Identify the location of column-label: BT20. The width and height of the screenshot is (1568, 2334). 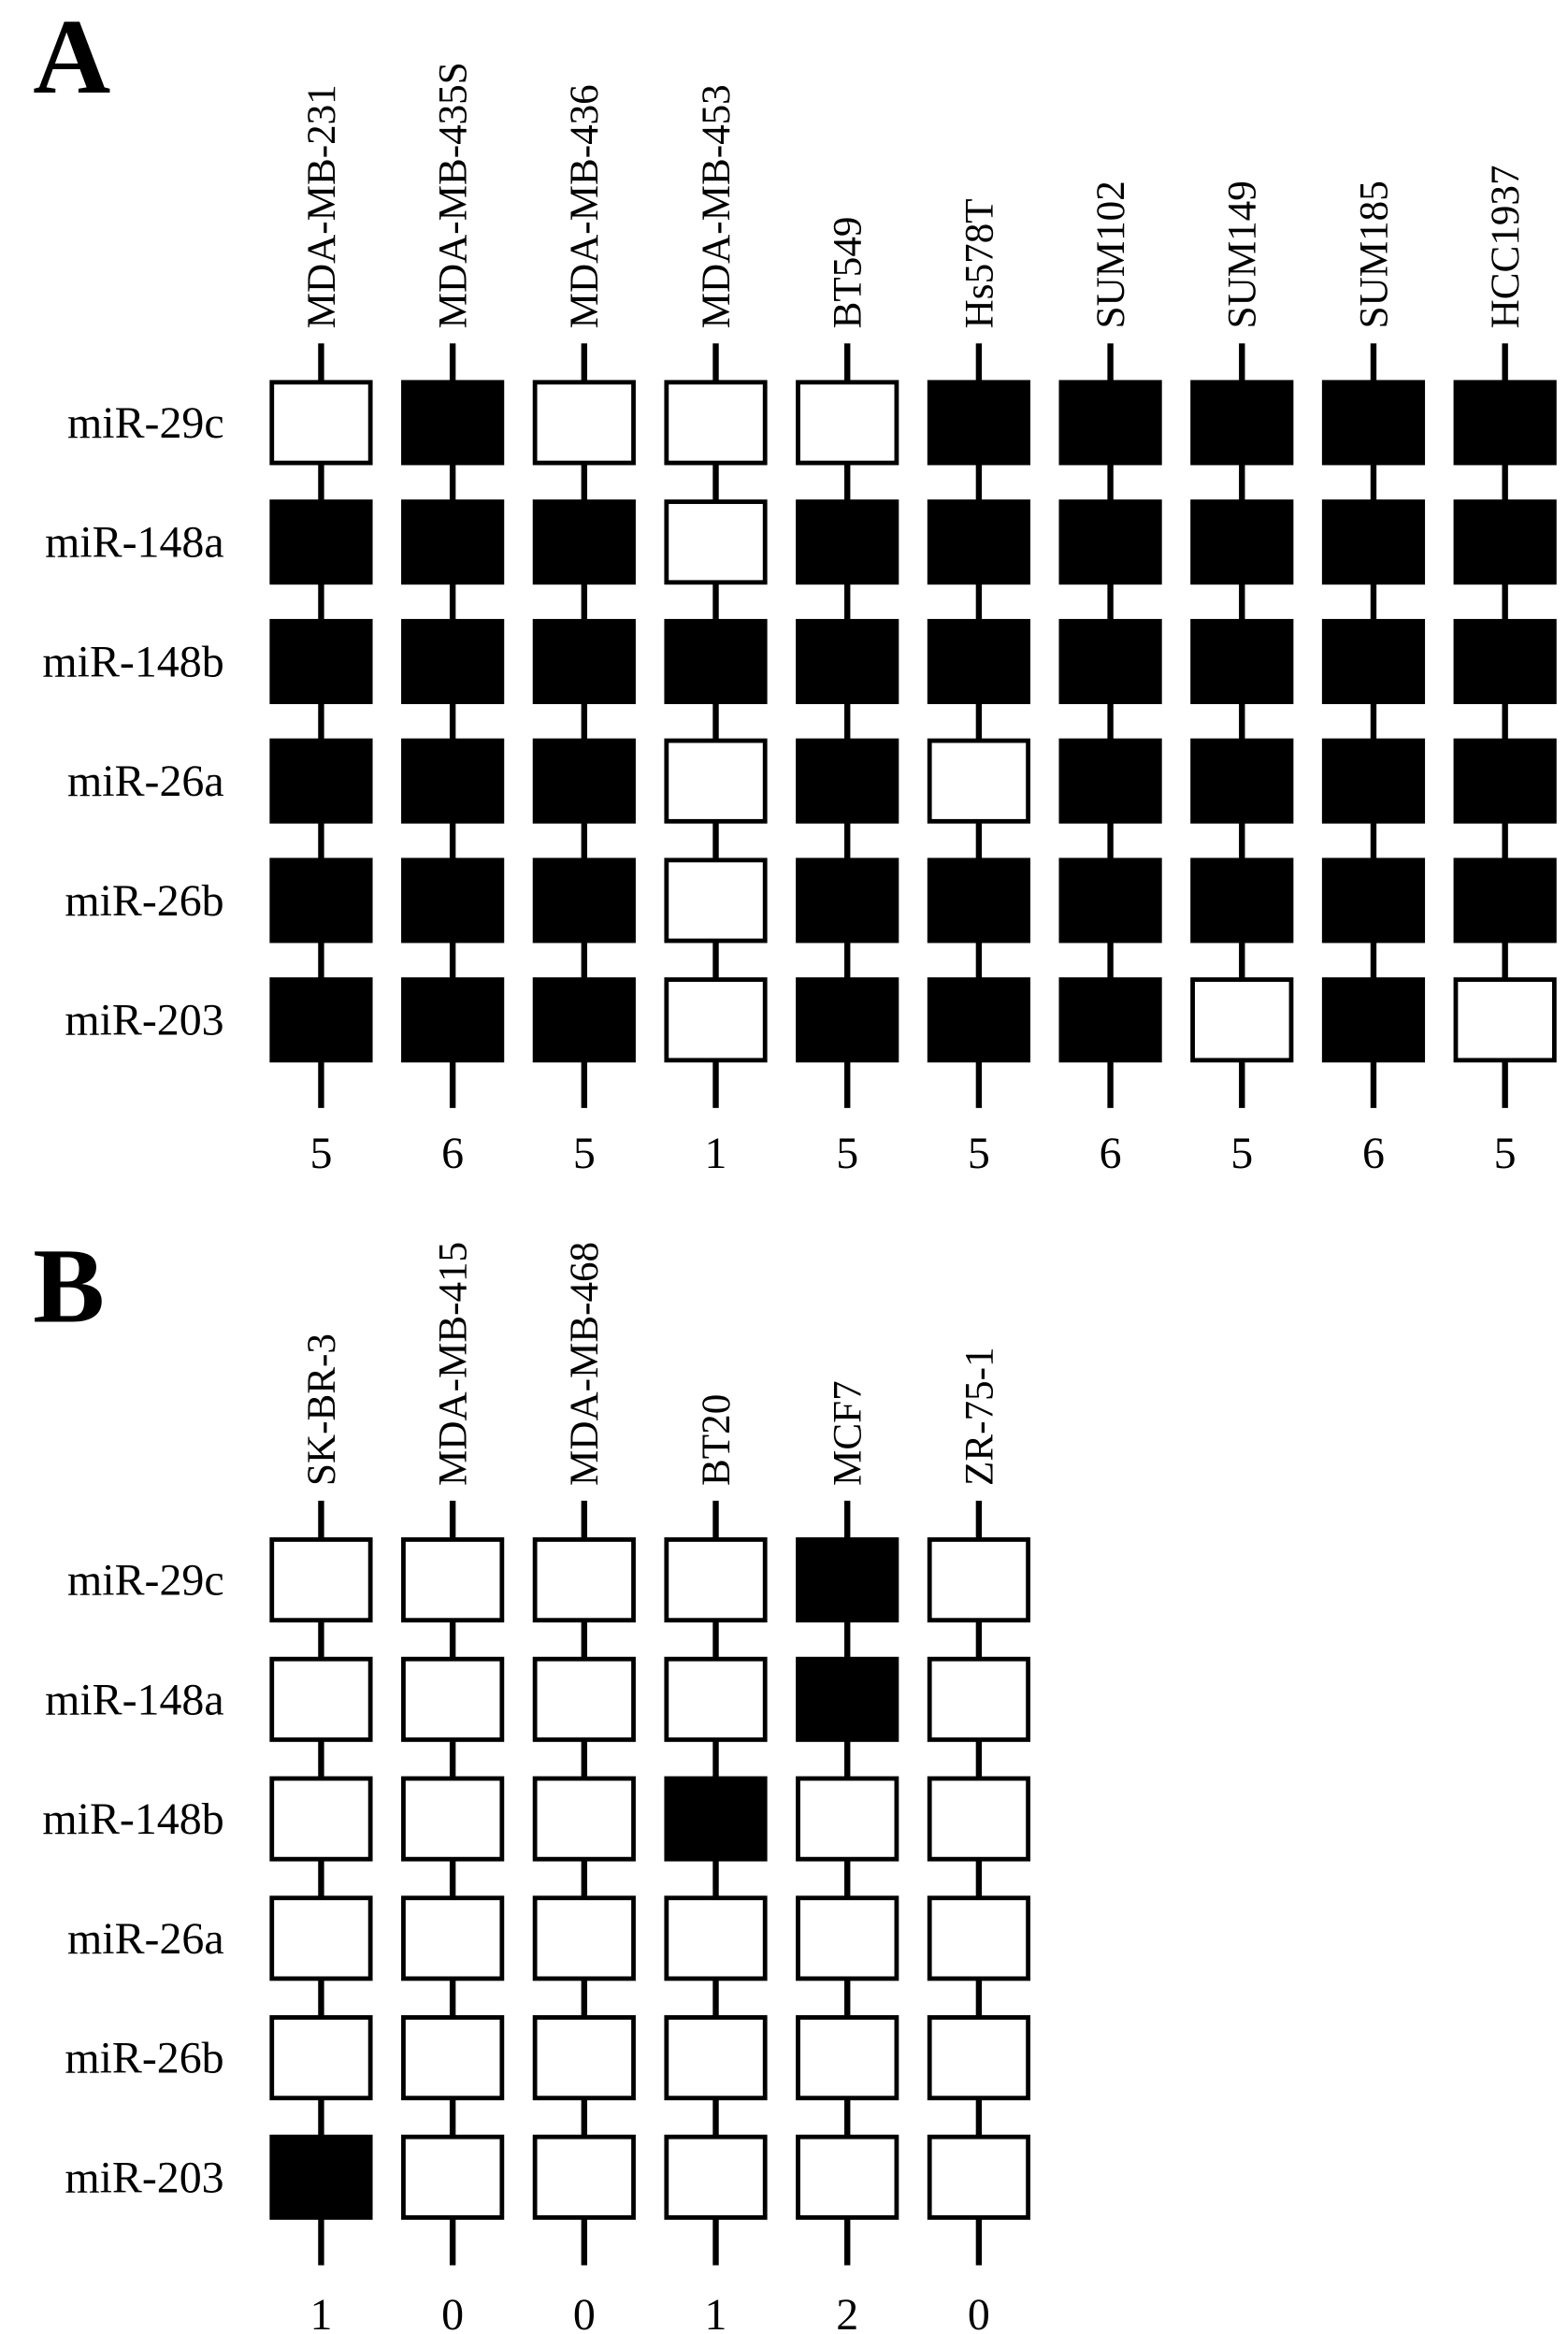
(717, 1440).